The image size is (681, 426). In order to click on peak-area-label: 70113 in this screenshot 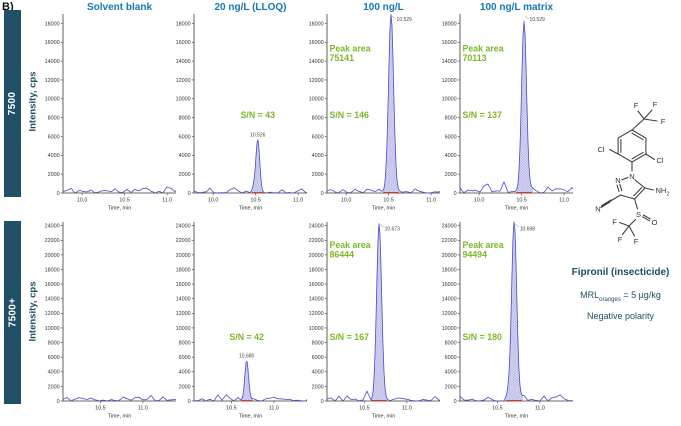, I will do `click(475, 58)`.